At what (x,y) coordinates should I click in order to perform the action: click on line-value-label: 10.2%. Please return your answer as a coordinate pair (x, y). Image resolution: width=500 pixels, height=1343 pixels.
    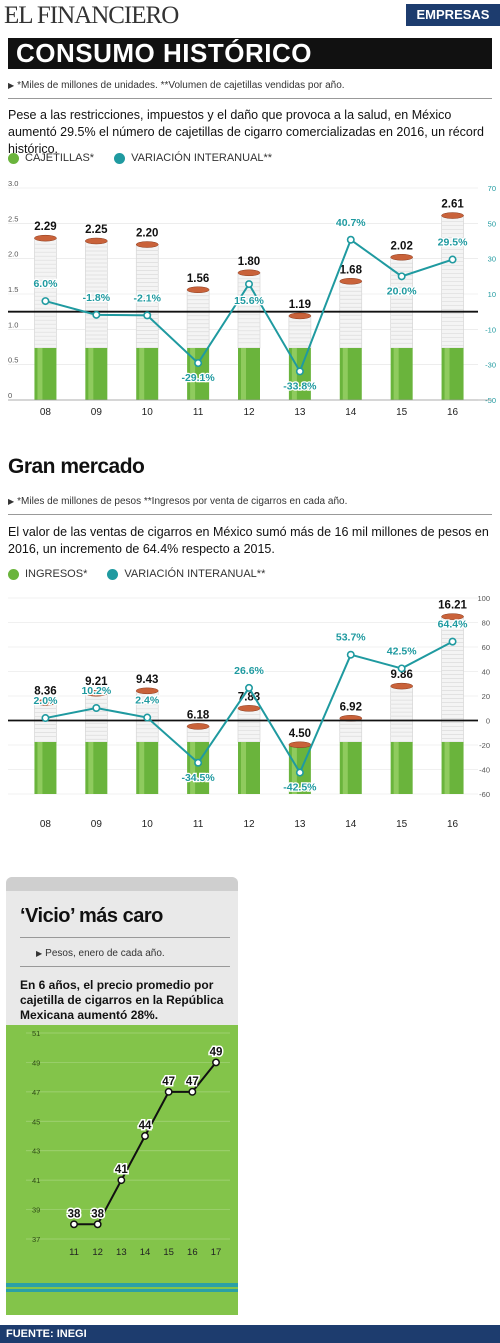
    Looking at the image, I should click on (96, 691).